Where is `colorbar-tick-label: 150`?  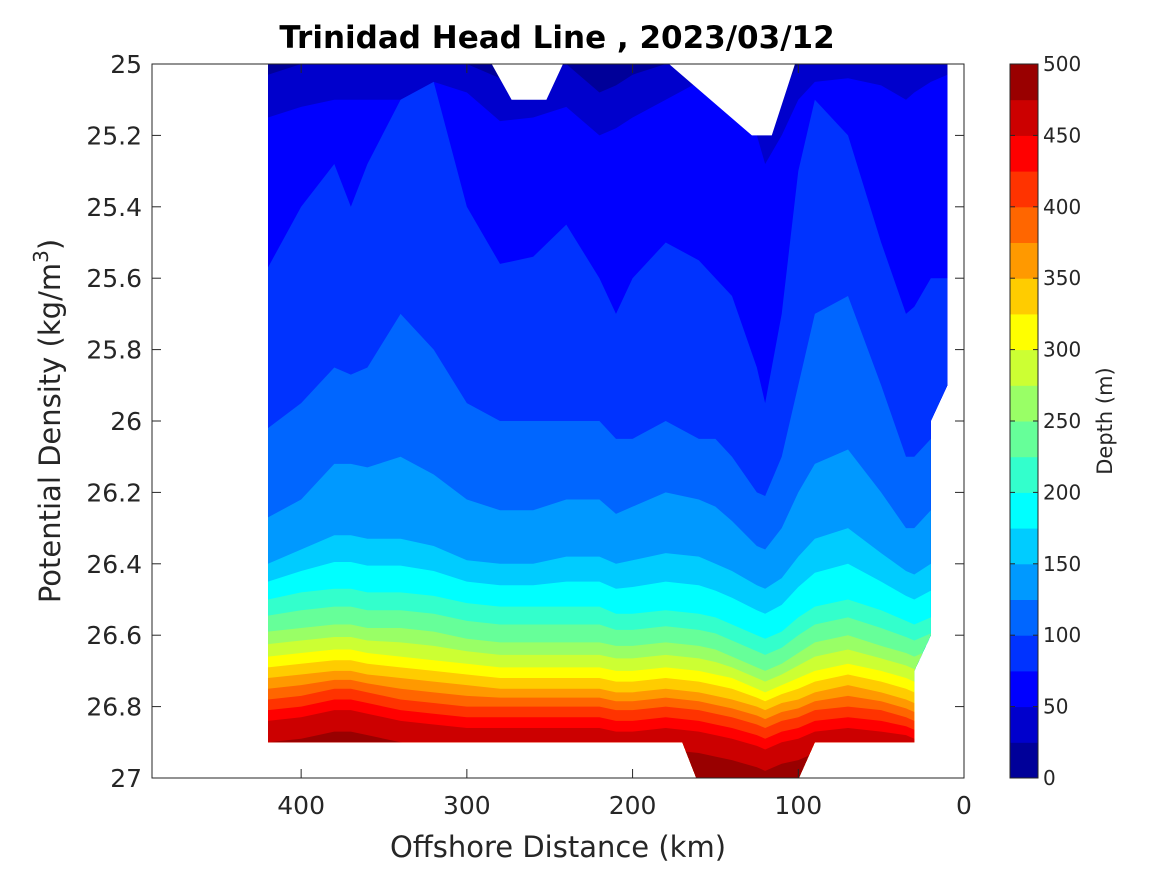 colorbar-tick-label: 150 is located at coordinates (1062, 564).